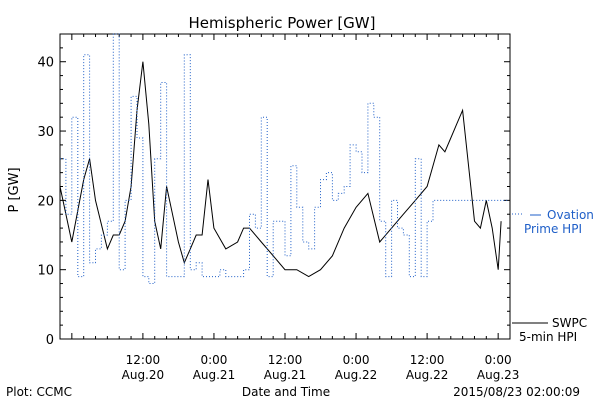 The height and width of the screenshot is (404, 600). What do you see at coordinates (569, 323) in the screenshot?
I see `legend-swpc-label-1: SWPC` at bounding box center [569, 323].